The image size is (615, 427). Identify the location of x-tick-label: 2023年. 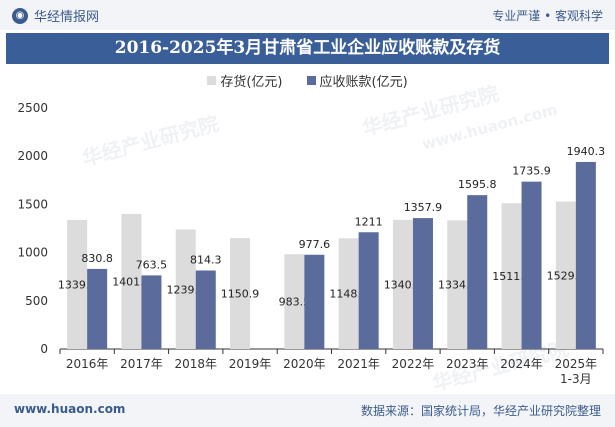
(467, 364).